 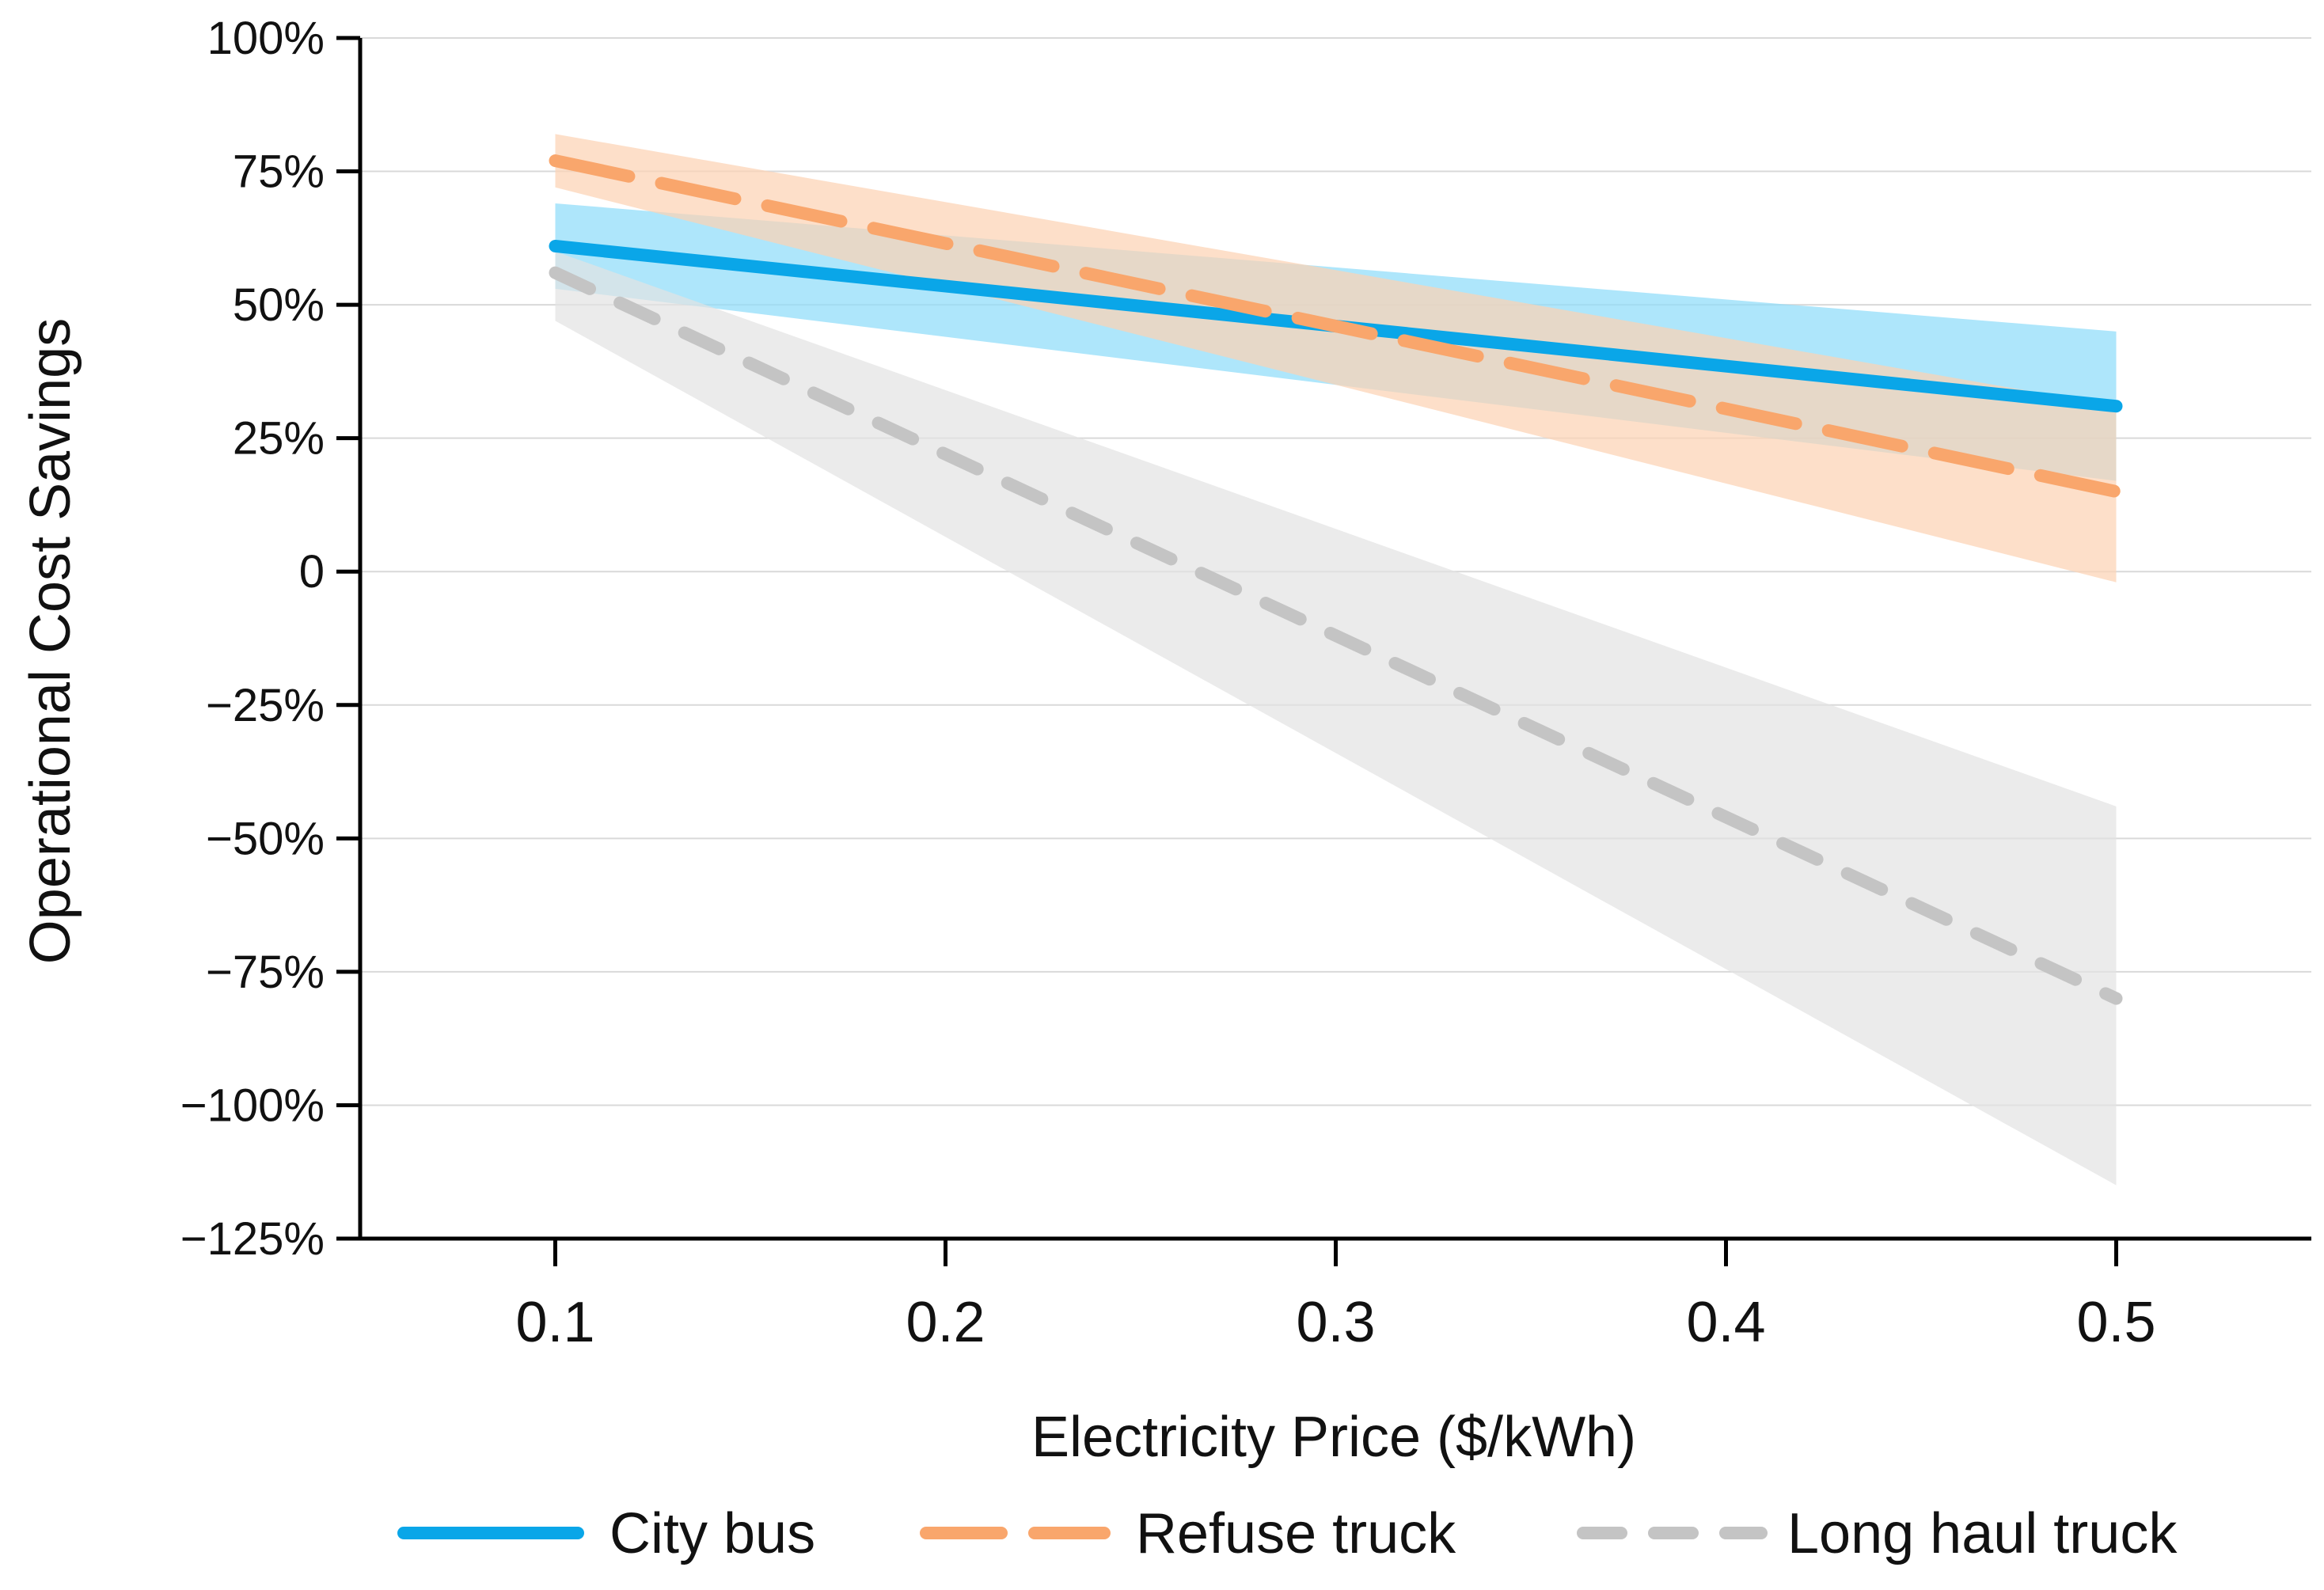 What do you see at coordinates (1725, 1322) in the screenshot?
I see `x-tick-label: 0.4` at bounding box center [1725, 1322].